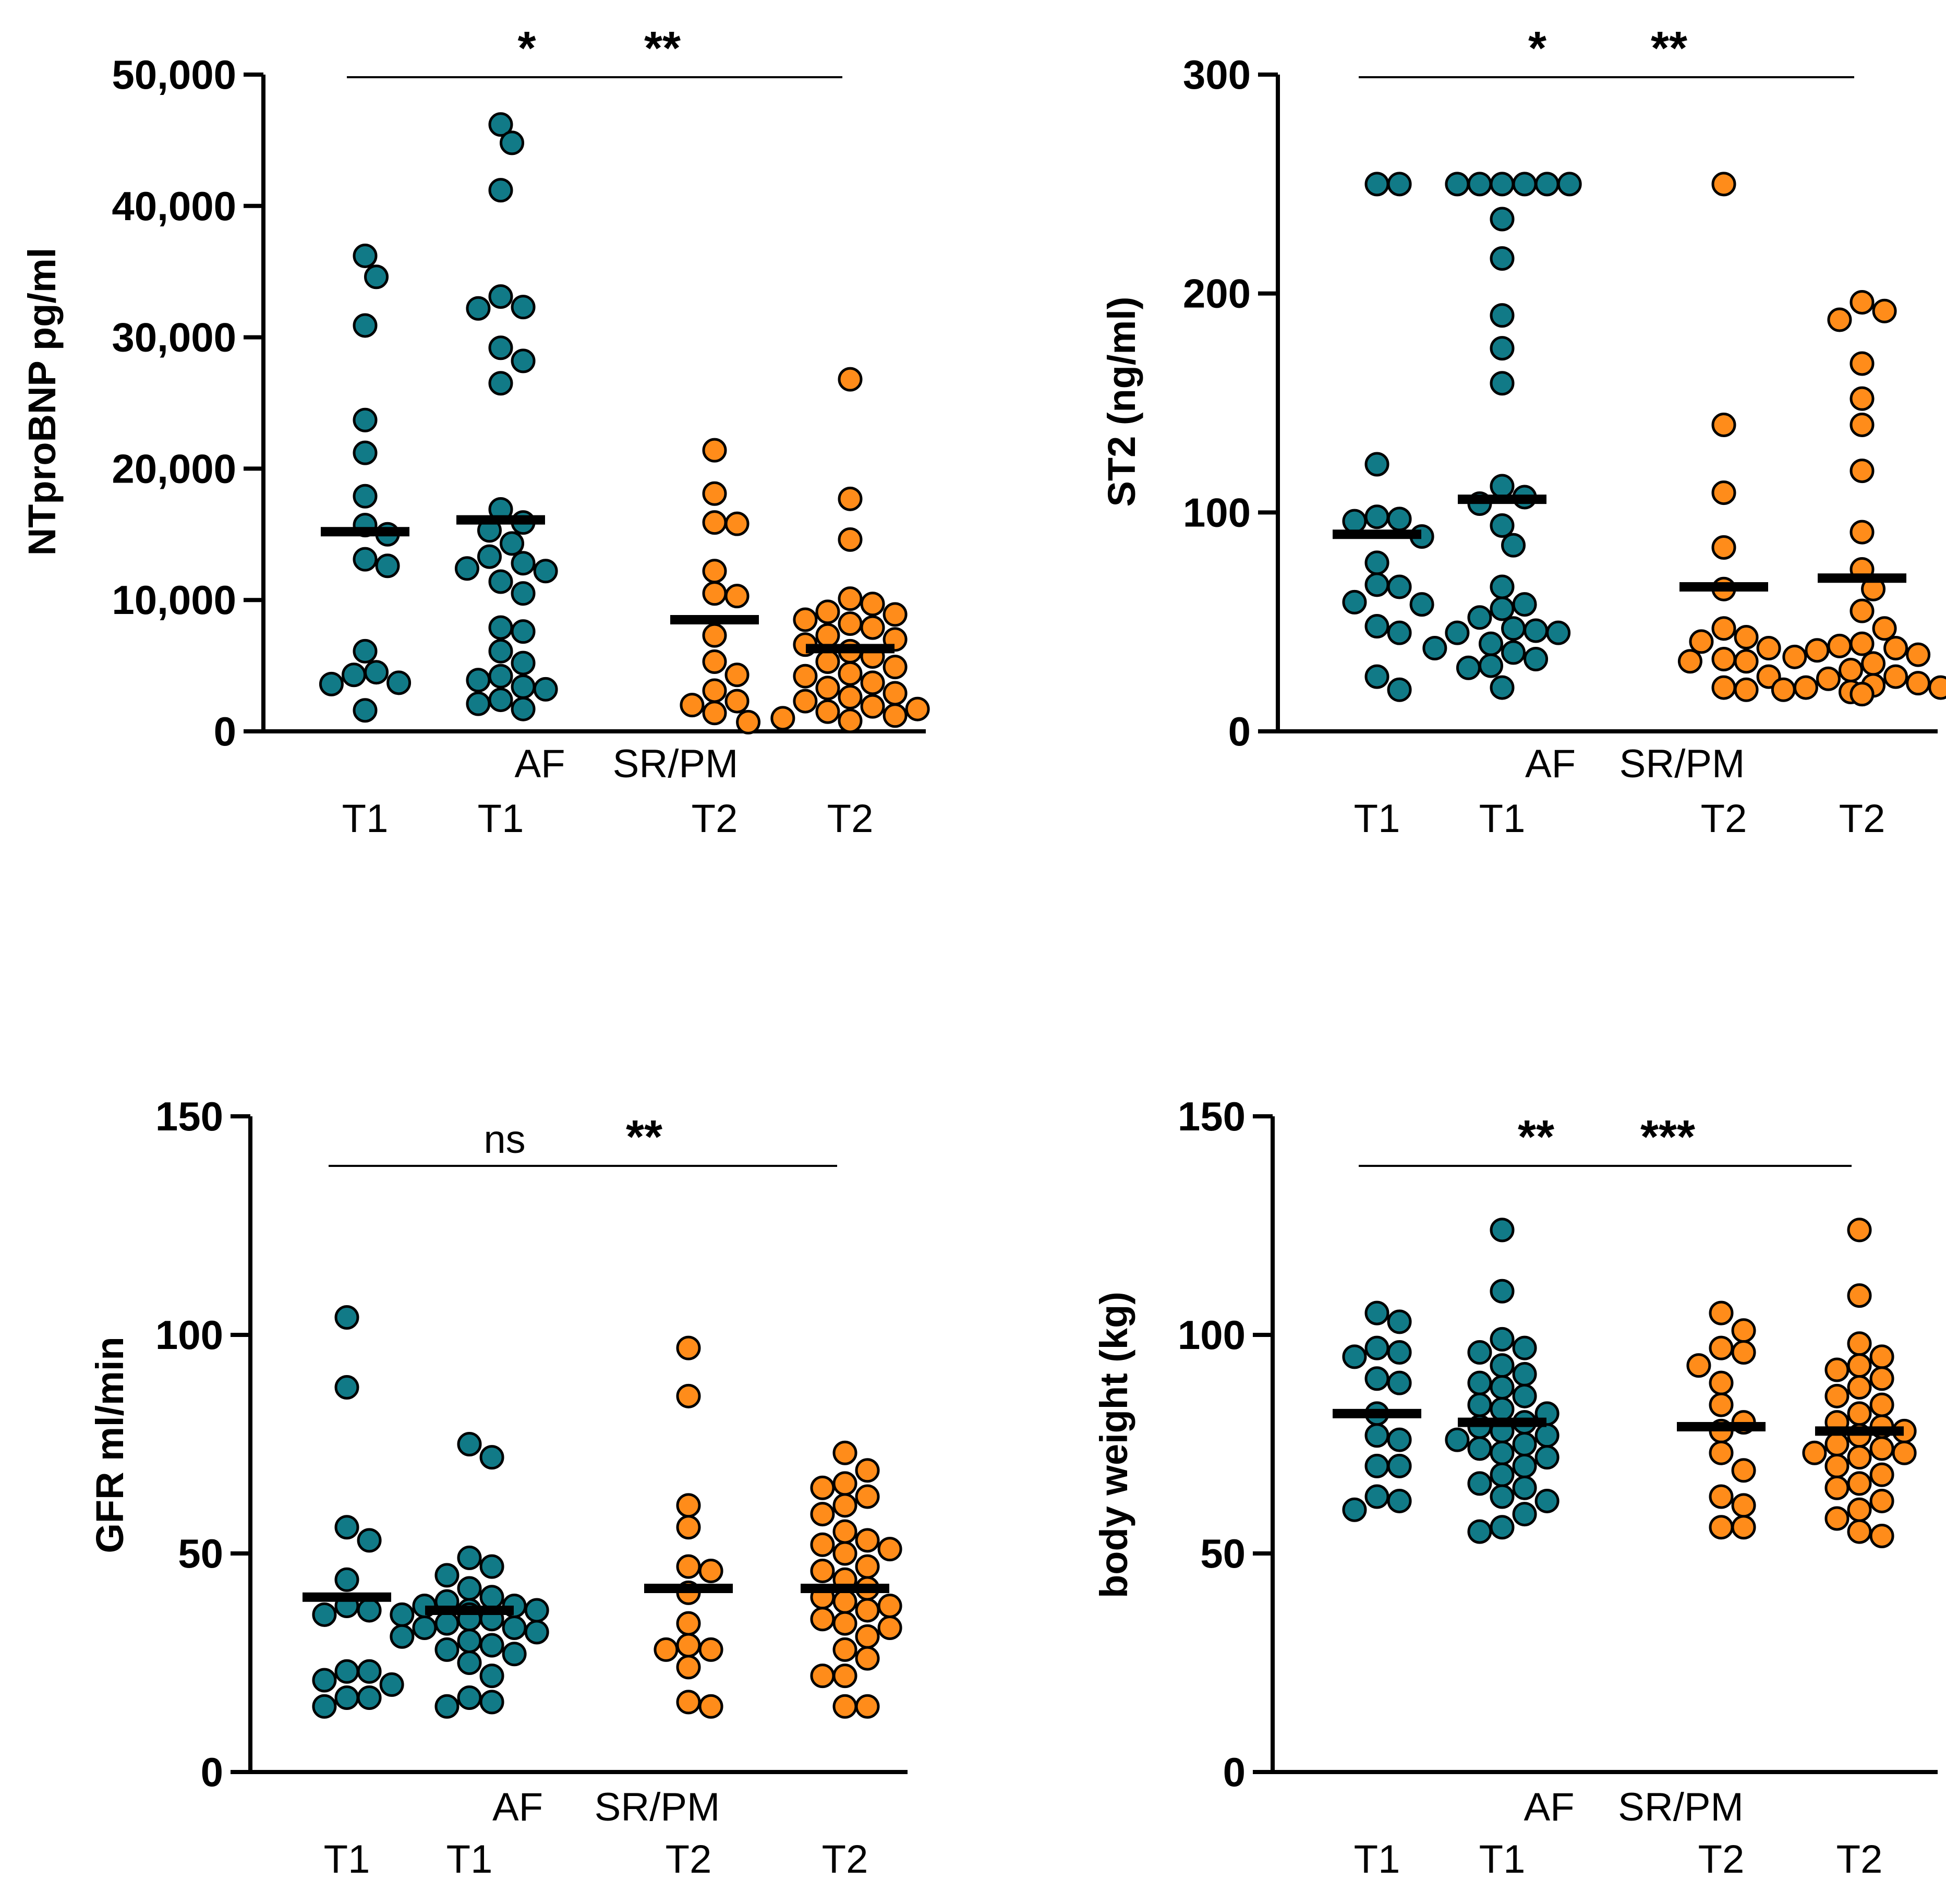  What do you see at coordinates (174, 338) in the screenshot?
I see `y-tick-label: 30,000` at bounding box center [174, 338].